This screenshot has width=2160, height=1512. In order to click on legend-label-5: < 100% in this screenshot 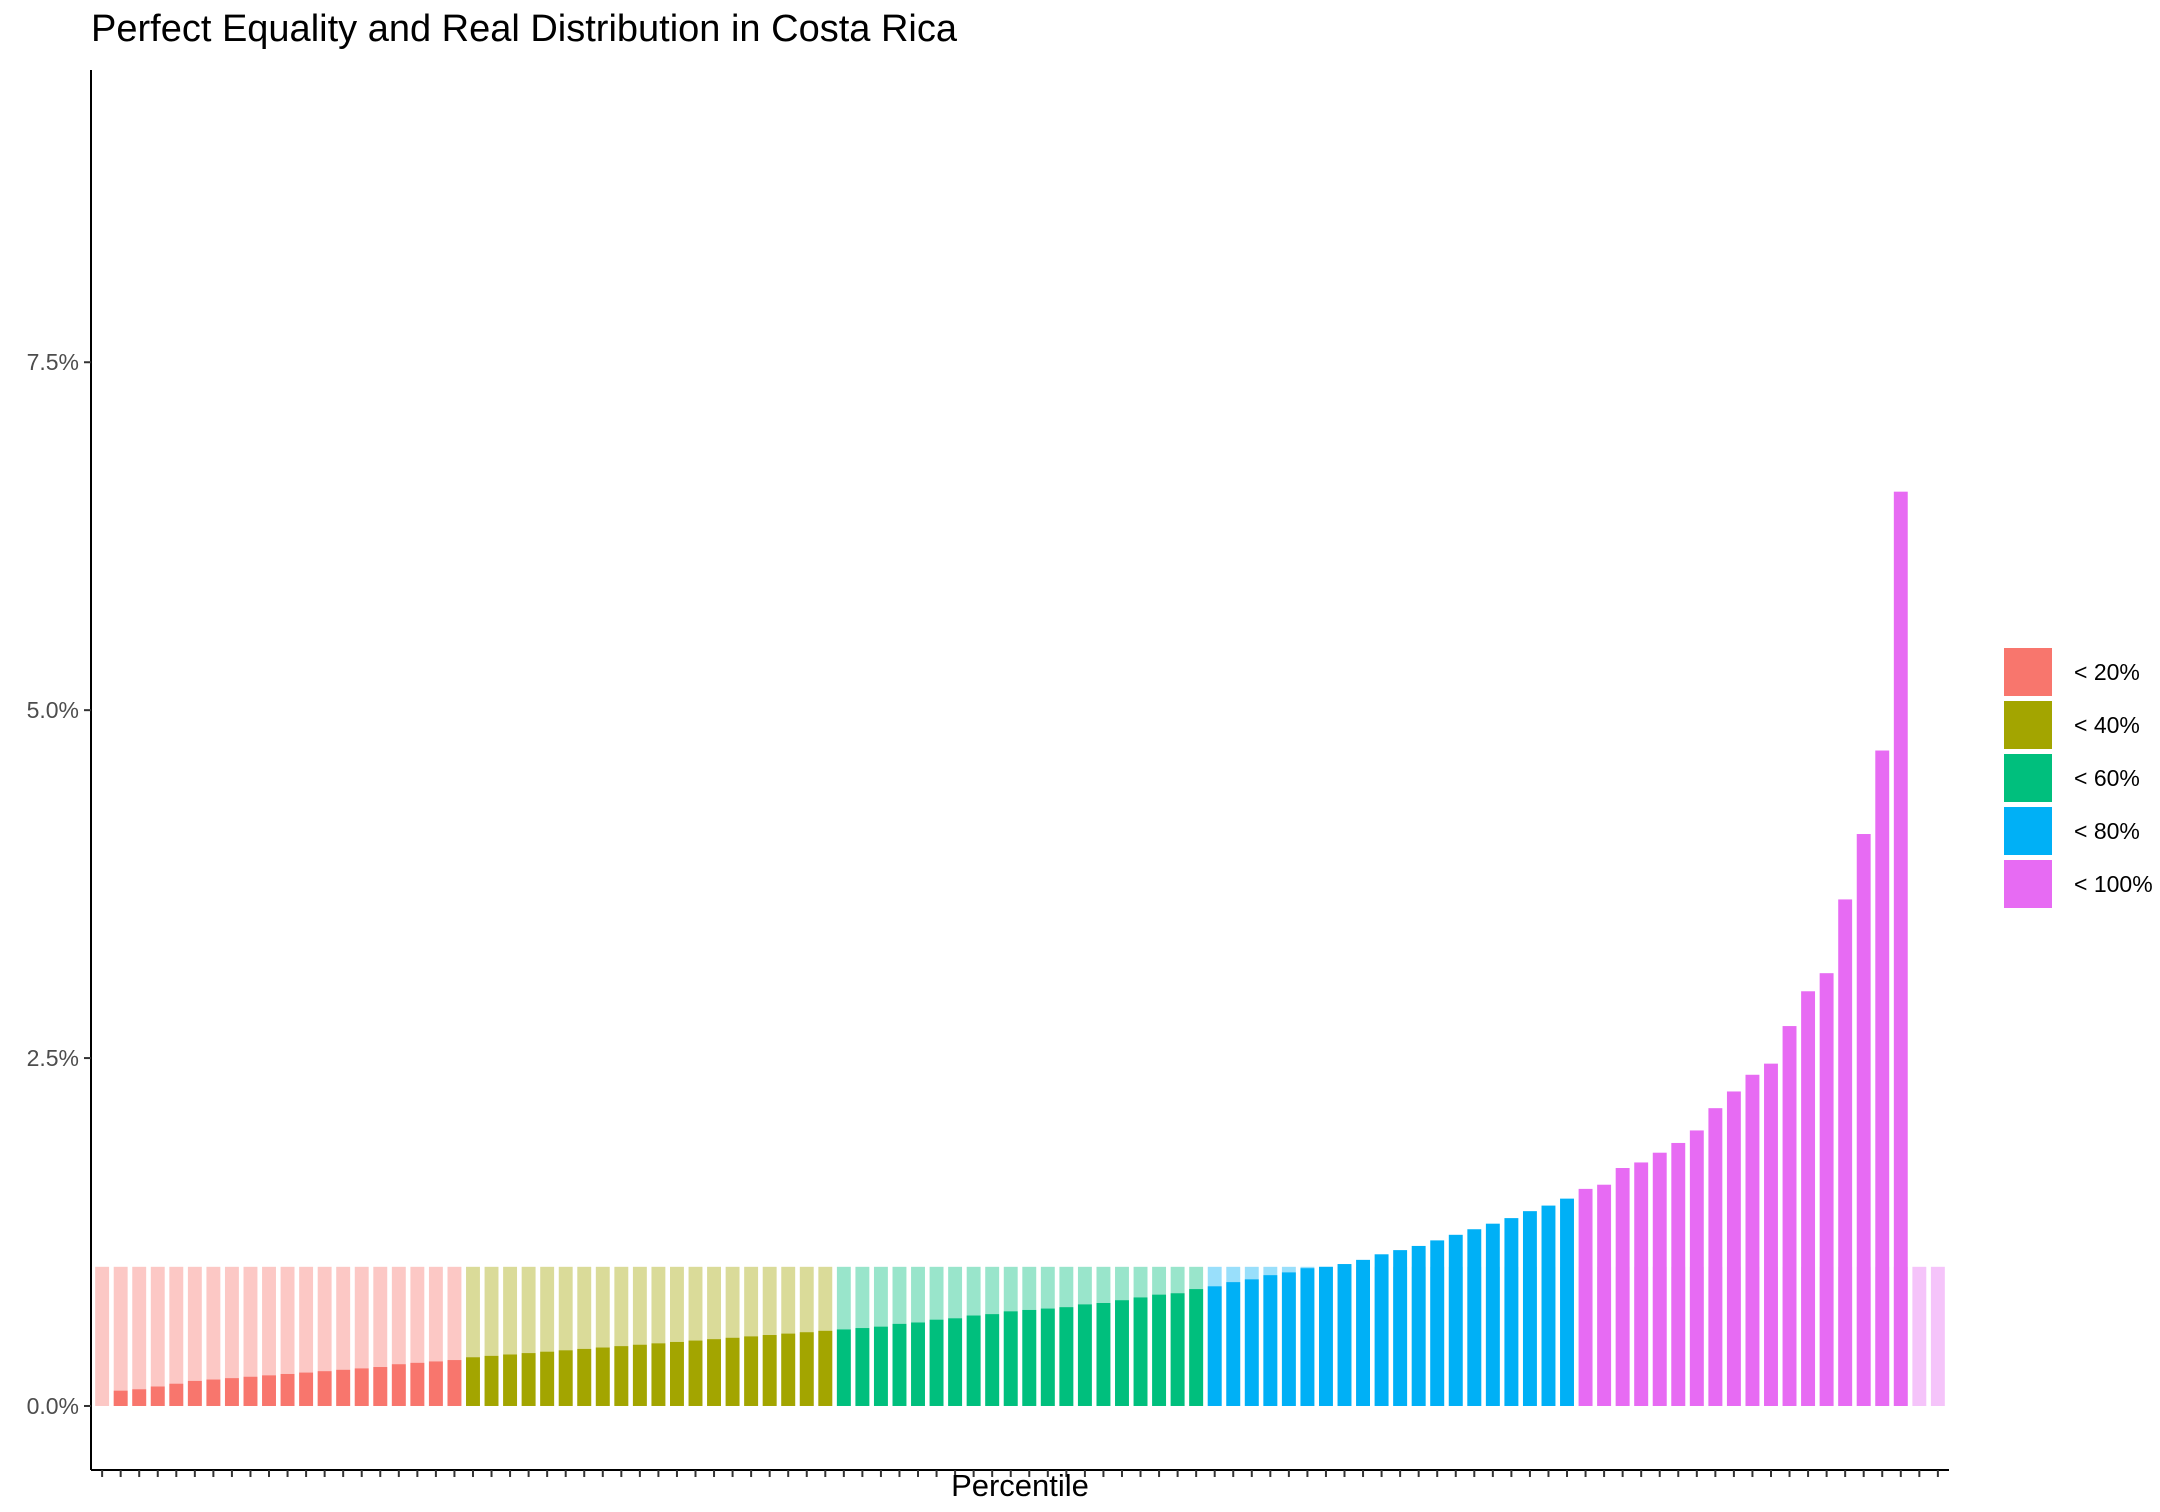, I will do `click(2113, 884)`.